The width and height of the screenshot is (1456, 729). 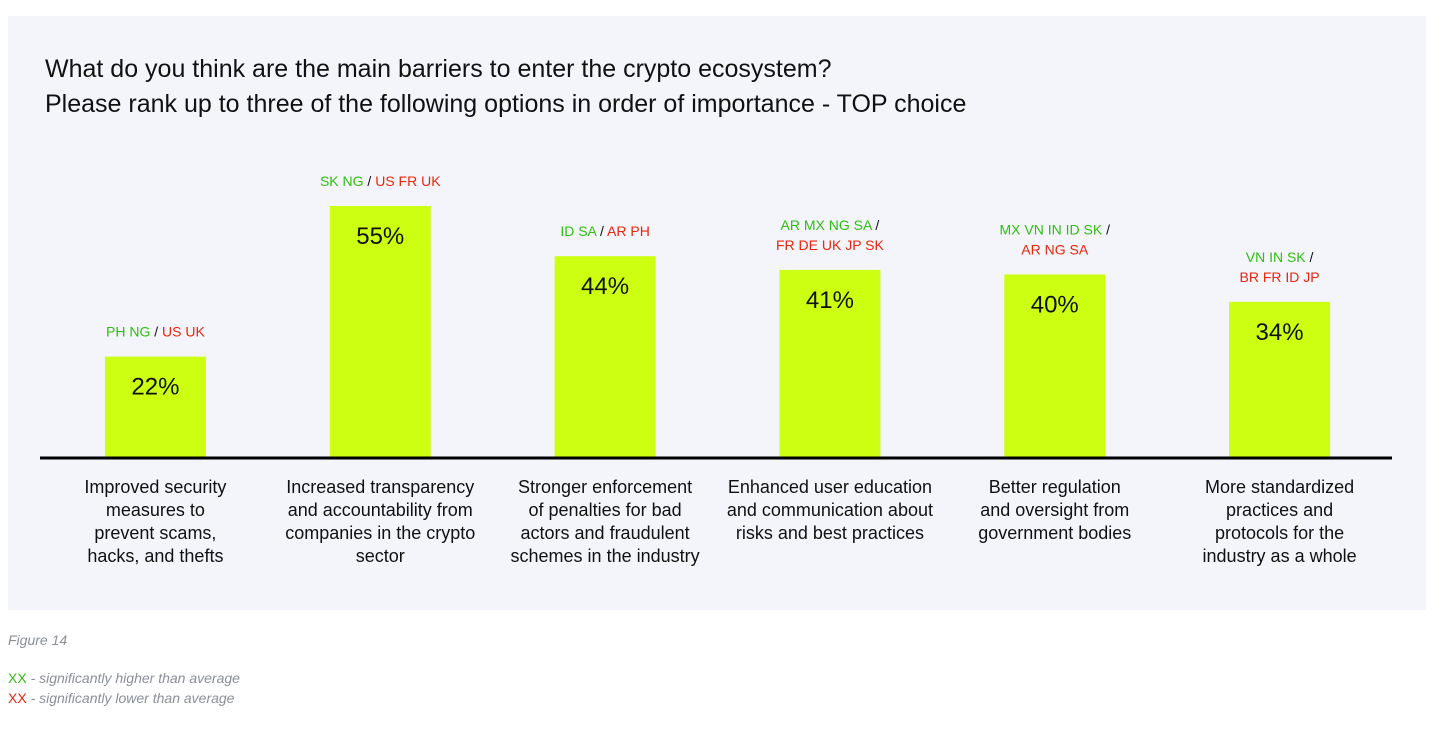 What do you see at coordinates (605, 533) in the screenshot?
I see `category-label-line: actors and fraudulent` at bounding box center [605, 533].